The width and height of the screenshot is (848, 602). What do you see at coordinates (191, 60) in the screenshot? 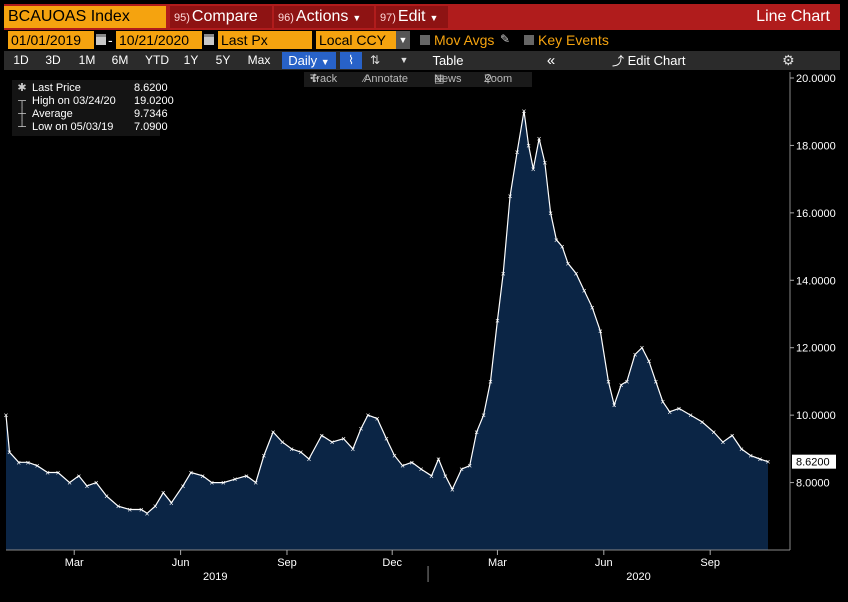
I see `range-1y: 1Y` at bounding box center [191, 60].